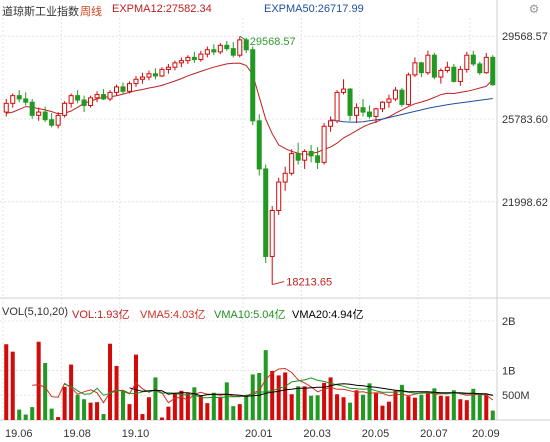  What do you see at coordinates (328, 315) in the screenshot?
I see `vma20-label: VMA20:4.94亿` at bounding box center [328, 315].